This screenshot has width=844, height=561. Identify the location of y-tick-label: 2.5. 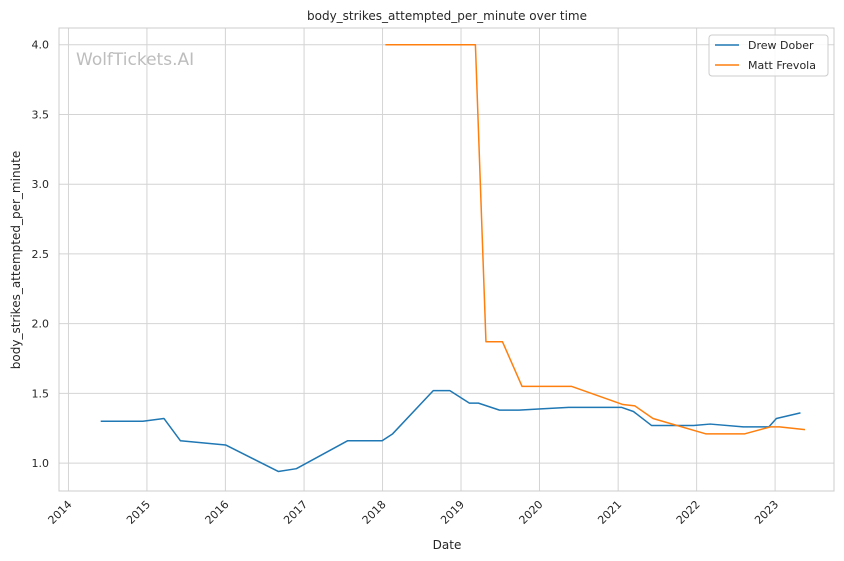
(41, 254).